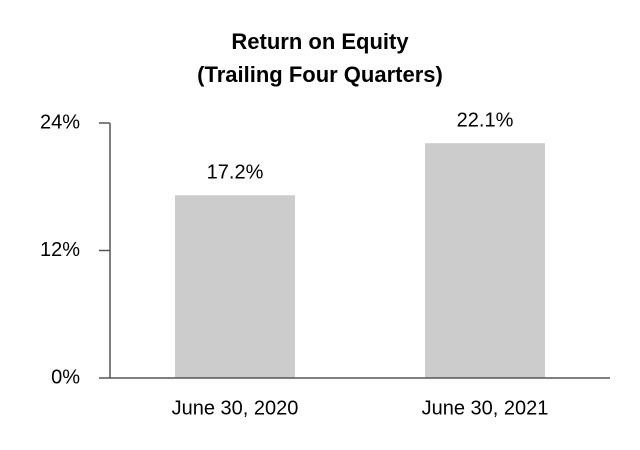  Describe the element at coordinates (60, 122) in the screenshot. I see `y-tick-label: 24%` at that location.